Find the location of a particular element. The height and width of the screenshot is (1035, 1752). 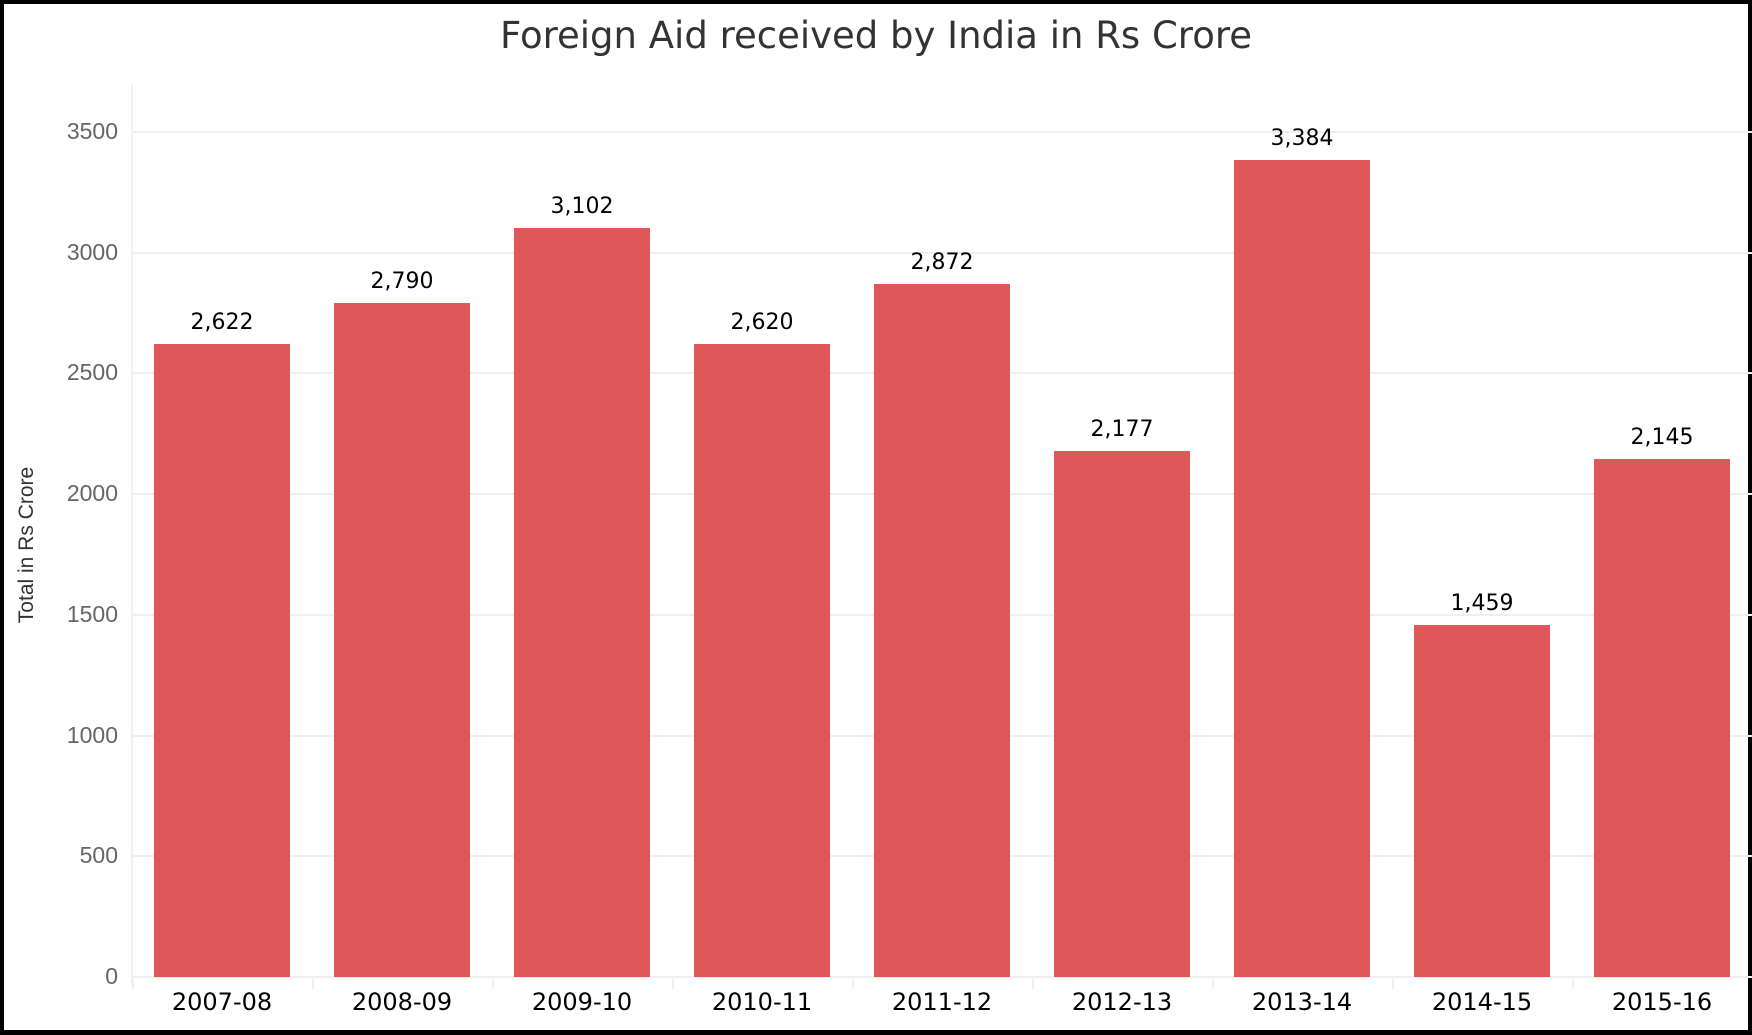

bar-value-label: 3,384 is located at coordinates (1302, 138).